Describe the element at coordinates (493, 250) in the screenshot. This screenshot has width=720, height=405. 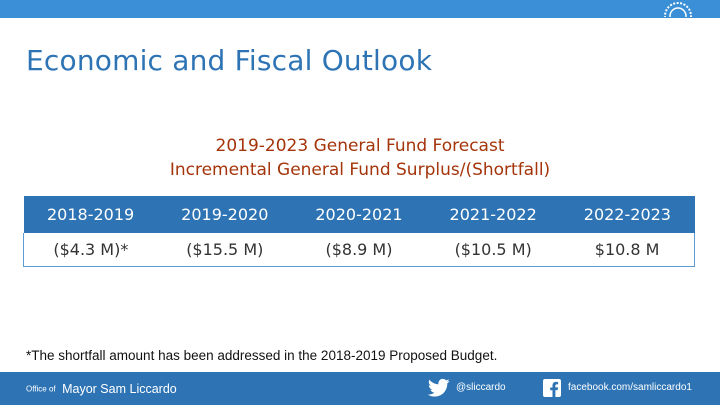
I see `value-cell: ($10.5 M)` at that location.